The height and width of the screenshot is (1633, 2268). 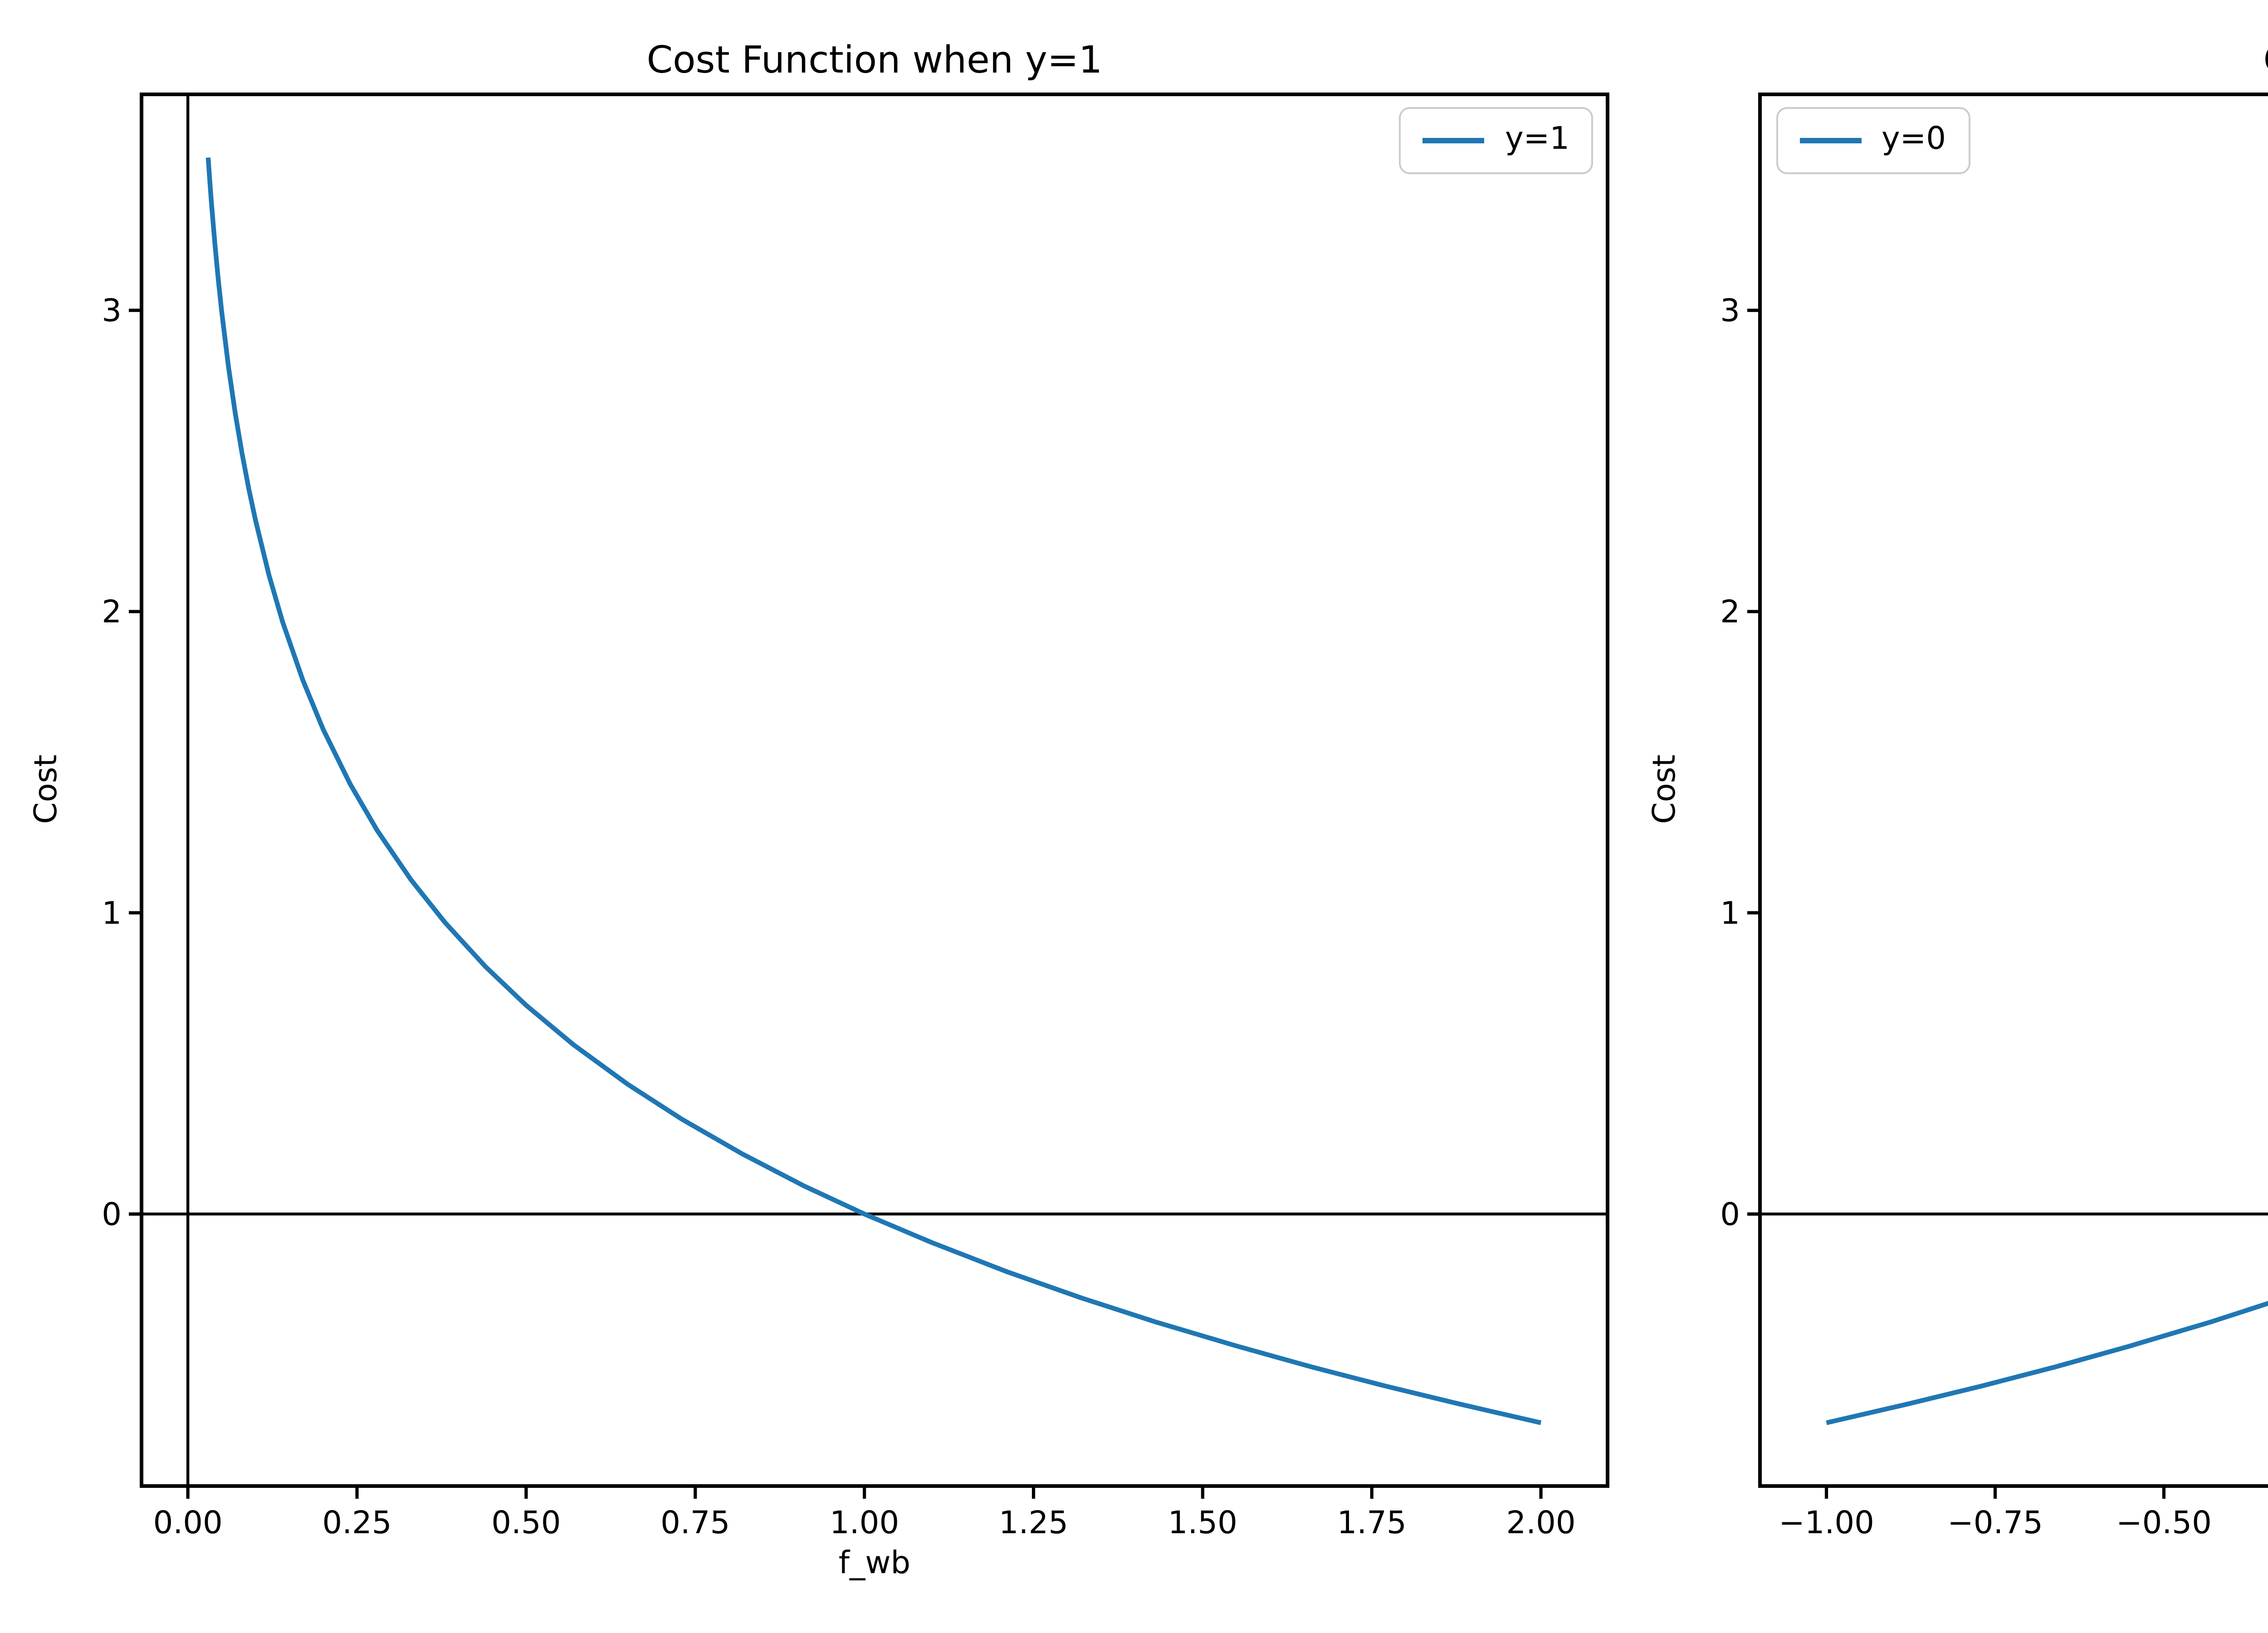 I want to click on x-tick-label: −1.00, so click(x=1827, y=1523).